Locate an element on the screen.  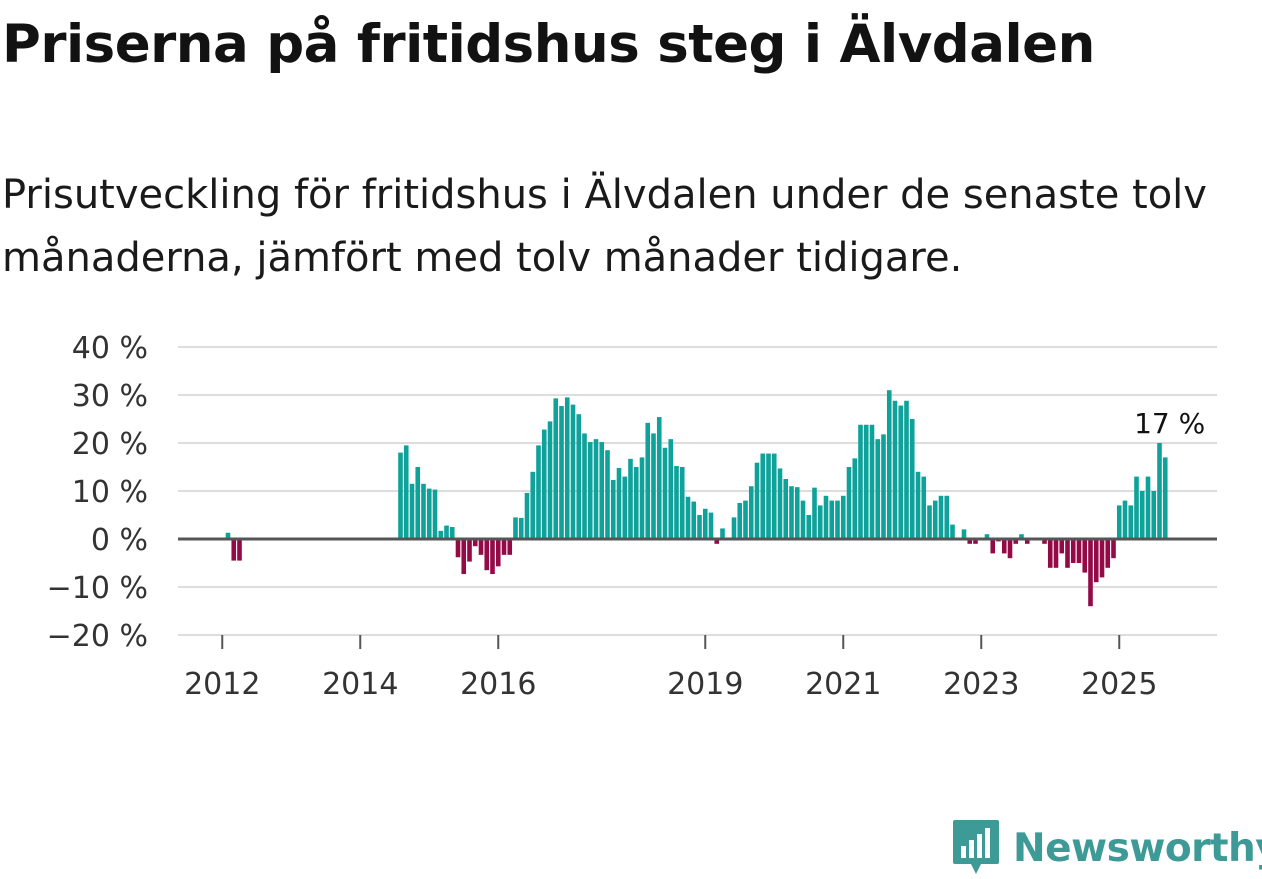
brand-name: Newsworthy is located at coordinates (1137, 848).